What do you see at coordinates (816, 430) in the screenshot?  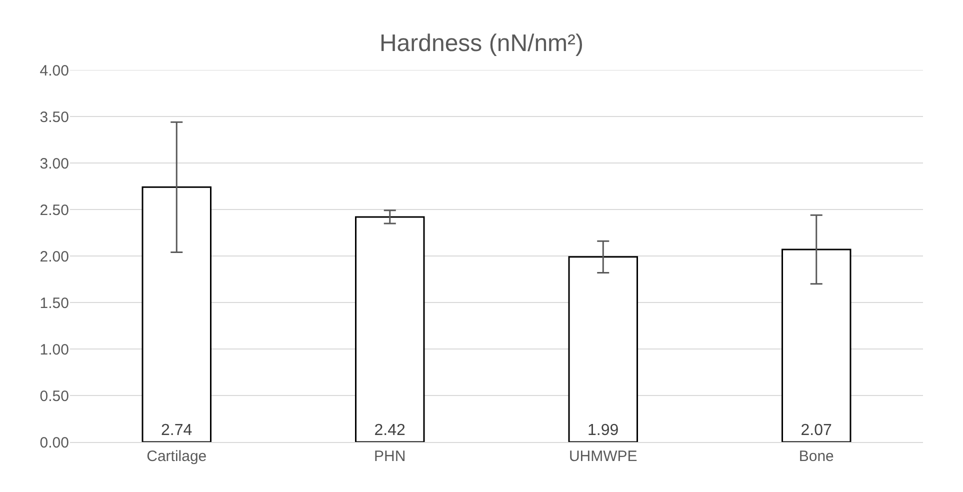 I see `data-label: 2.07` at bounding box center [816, 430].